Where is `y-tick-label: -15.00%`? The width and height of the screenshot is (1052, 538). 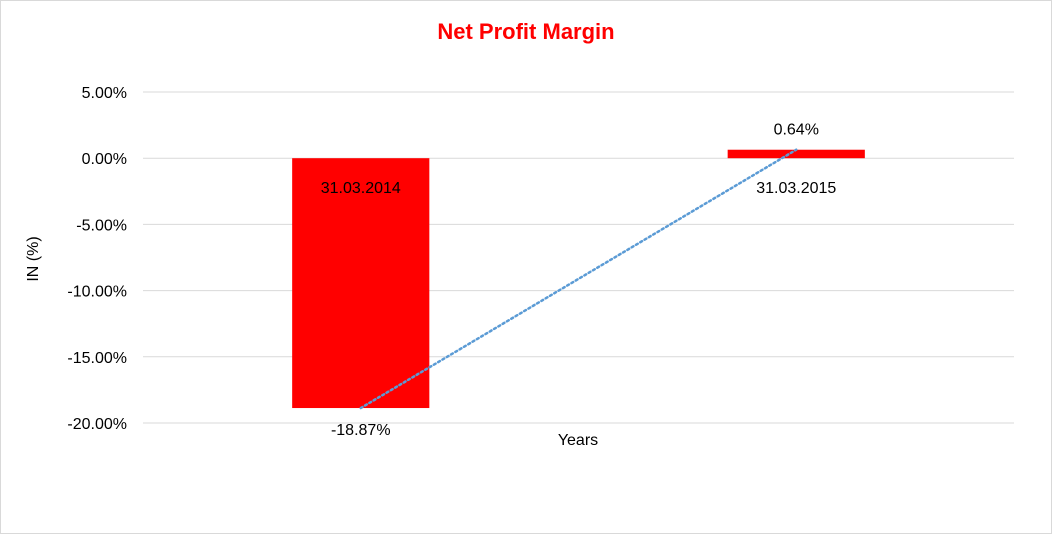
y-tick-label: -15.00% is located at coordinates (97, 358).